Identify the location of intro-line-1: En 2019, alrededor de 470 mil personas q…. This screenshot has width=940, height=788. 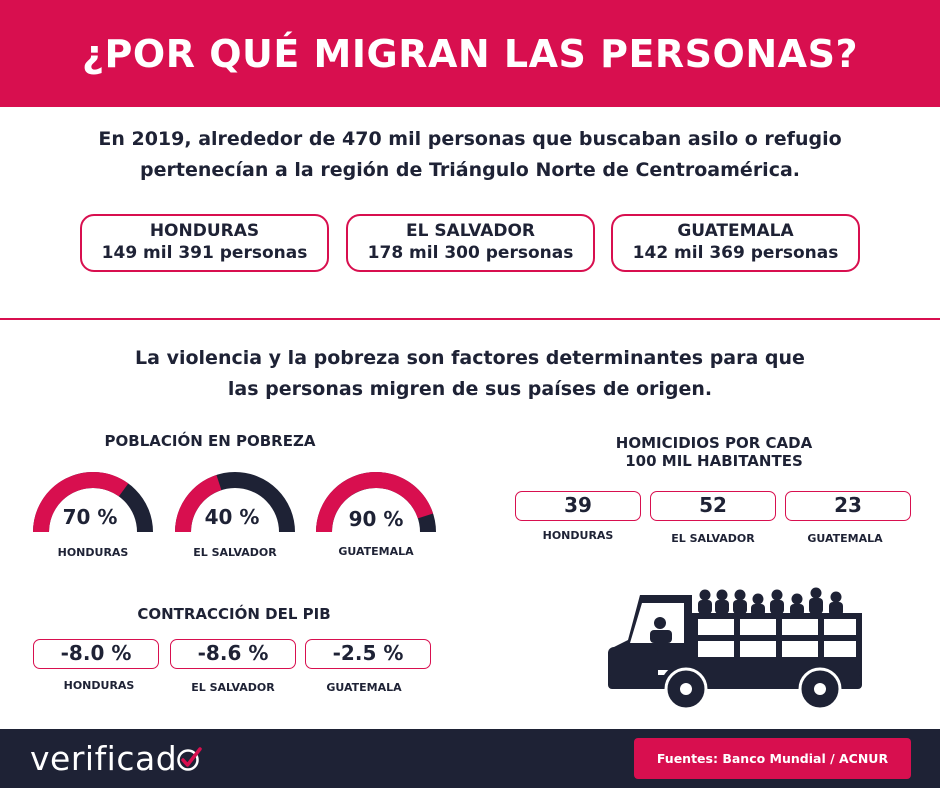
(470, 139).